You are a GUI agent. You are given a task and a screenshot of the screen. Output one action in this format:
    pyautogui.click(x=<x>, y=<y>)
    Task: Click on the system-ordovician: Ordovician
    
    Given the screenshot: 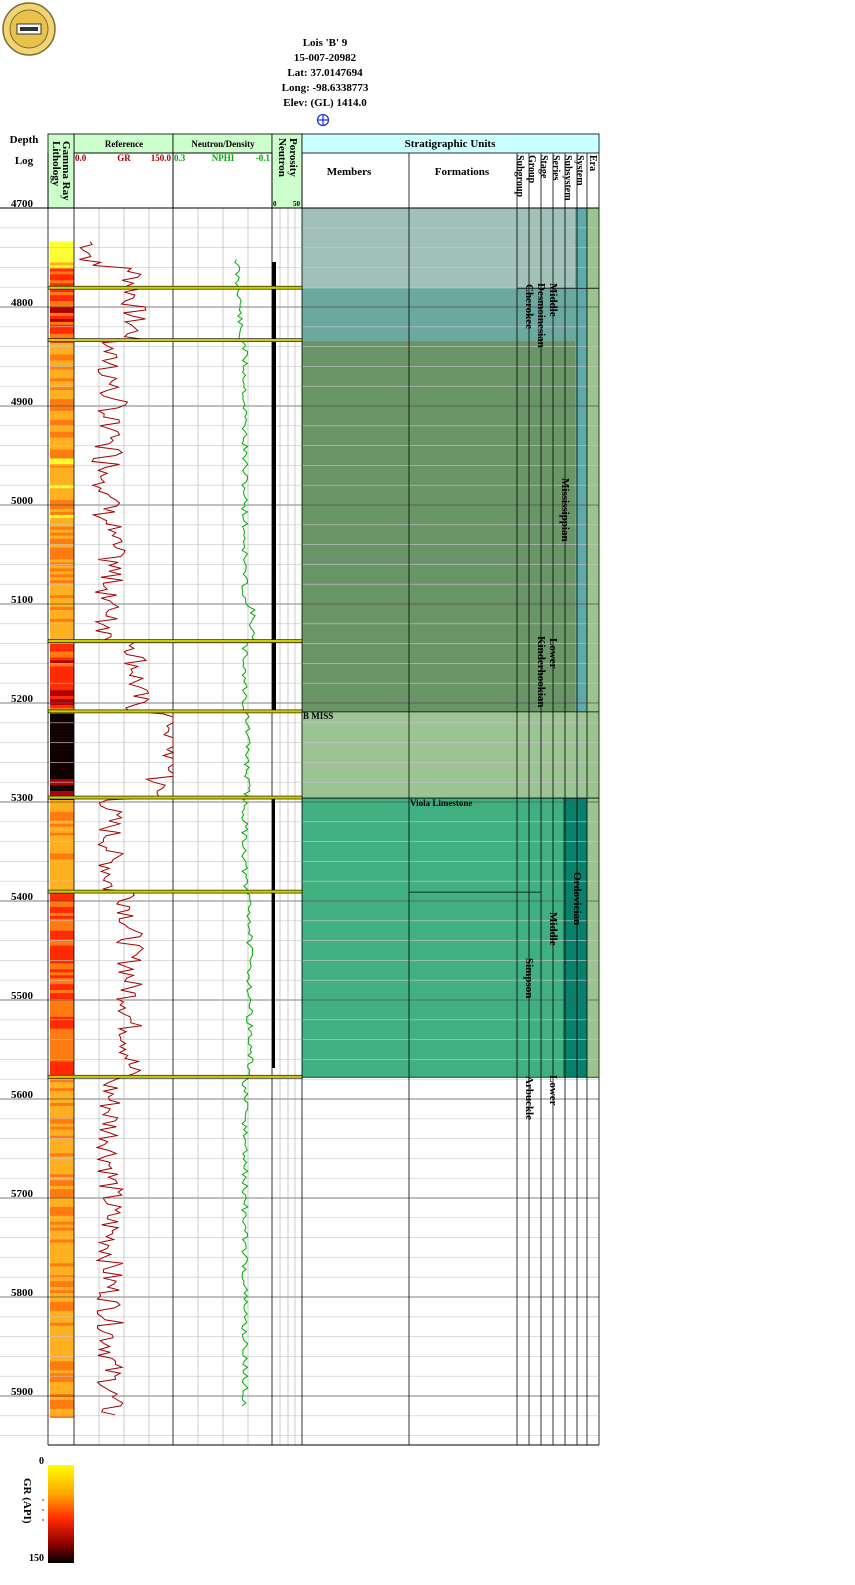 What is the action you would take?
    pyautogui.click(x=577, y=898)
    